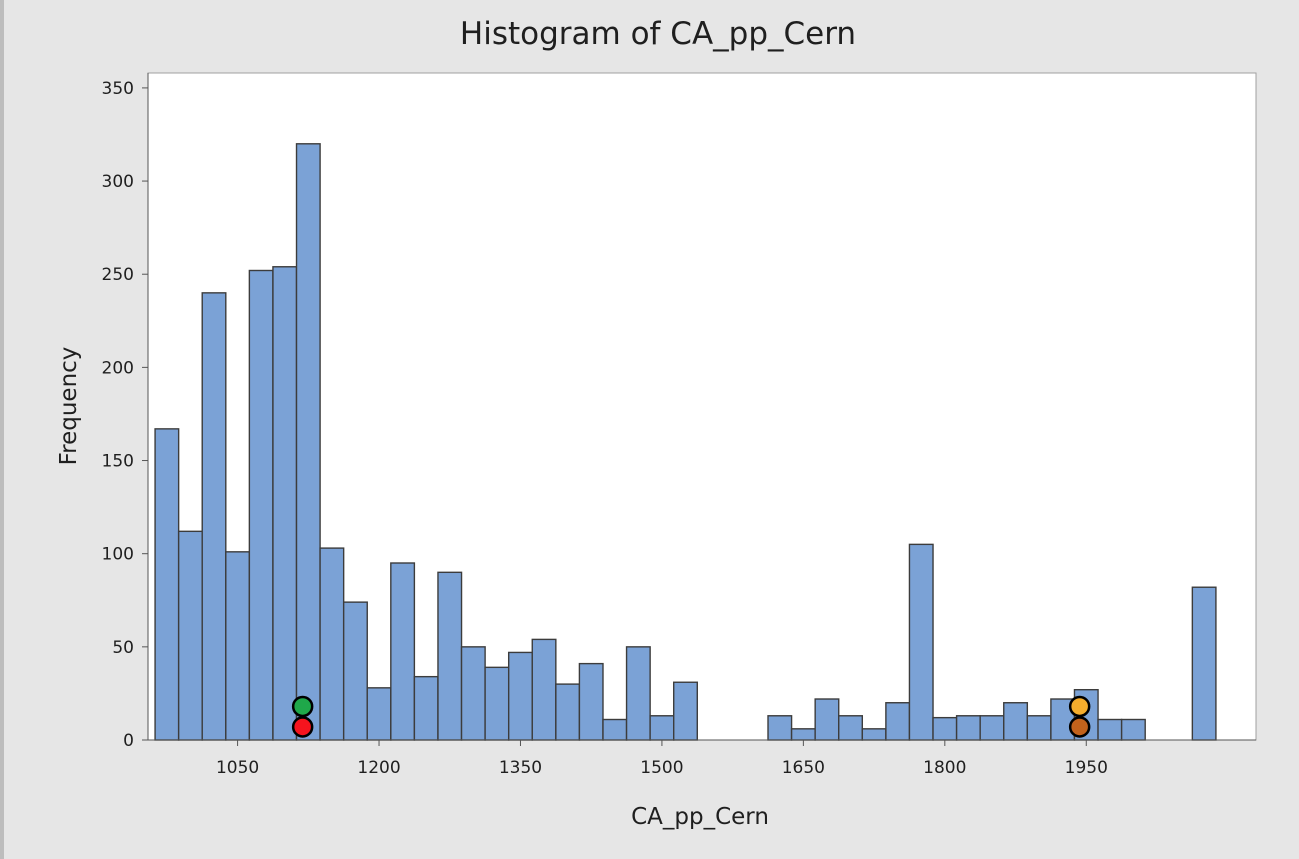  I want to click on y-tick-label: 150, so click(118, 462).